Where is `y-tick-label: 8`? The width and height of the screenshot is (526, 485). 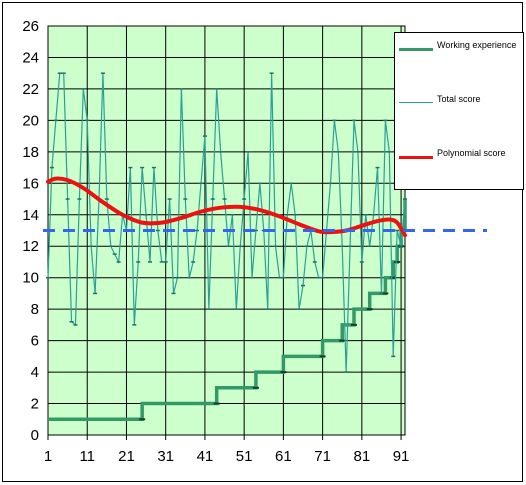 y-tick-label: 8 is located at coordinates (35, 309).